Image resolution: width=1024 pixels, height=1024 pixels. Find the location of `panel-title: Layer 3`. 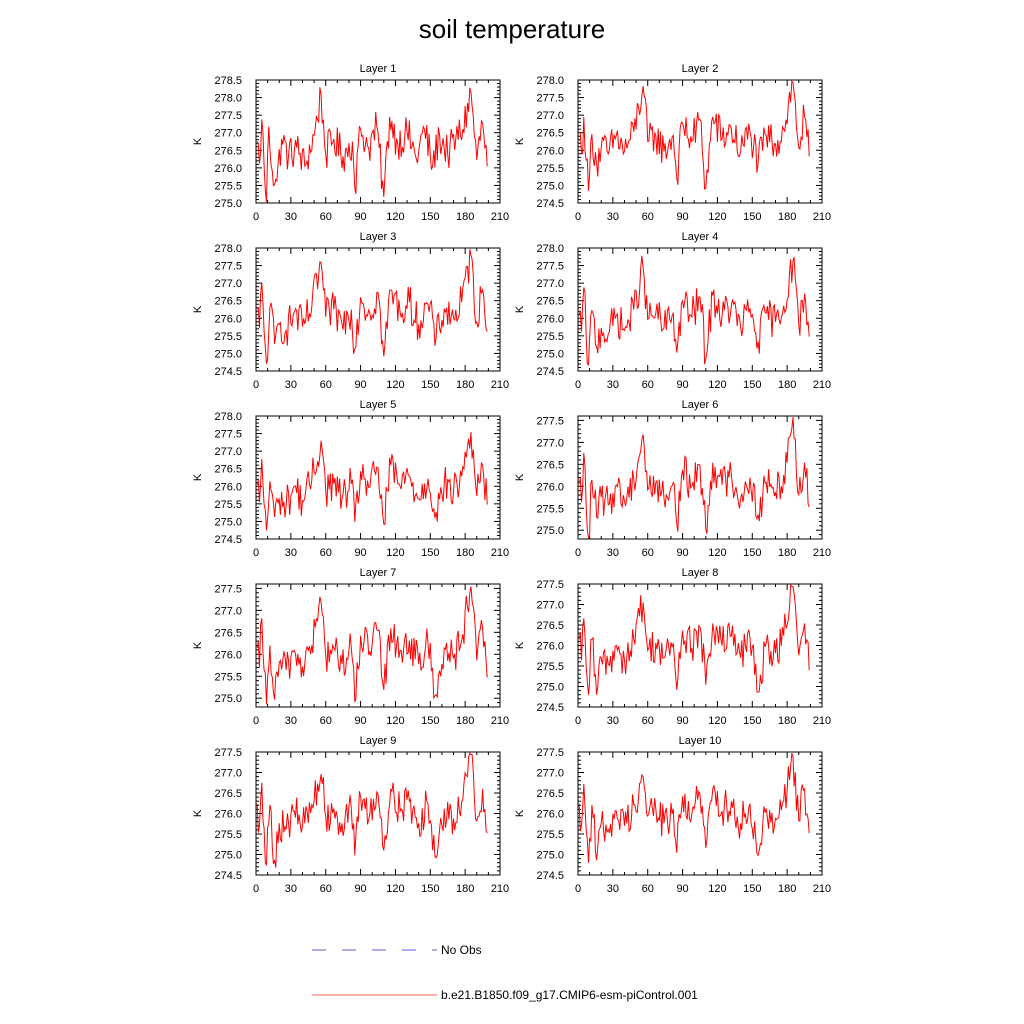

panel-title: Layer 3 is located at coordinates (378, 237).